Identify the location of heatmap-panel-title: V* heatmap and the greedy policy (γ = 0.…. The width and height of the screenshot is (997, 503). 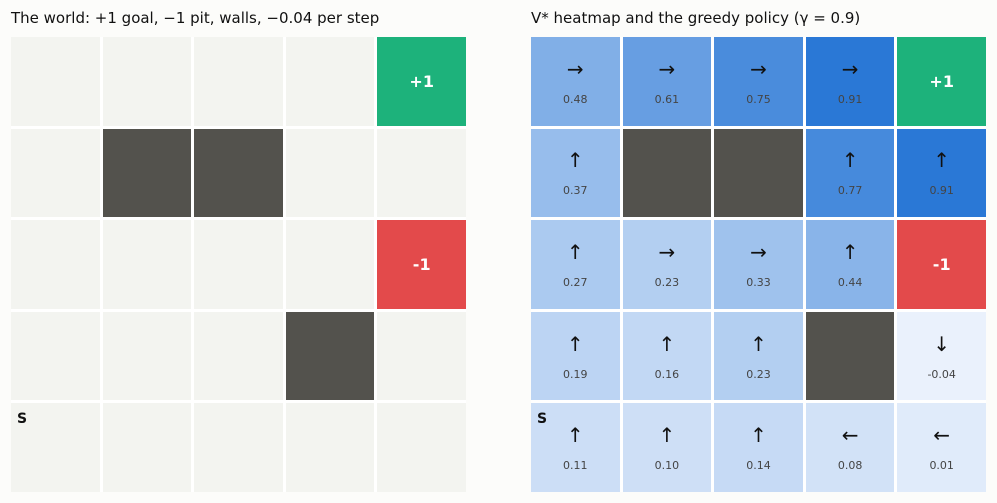
(696, 18).